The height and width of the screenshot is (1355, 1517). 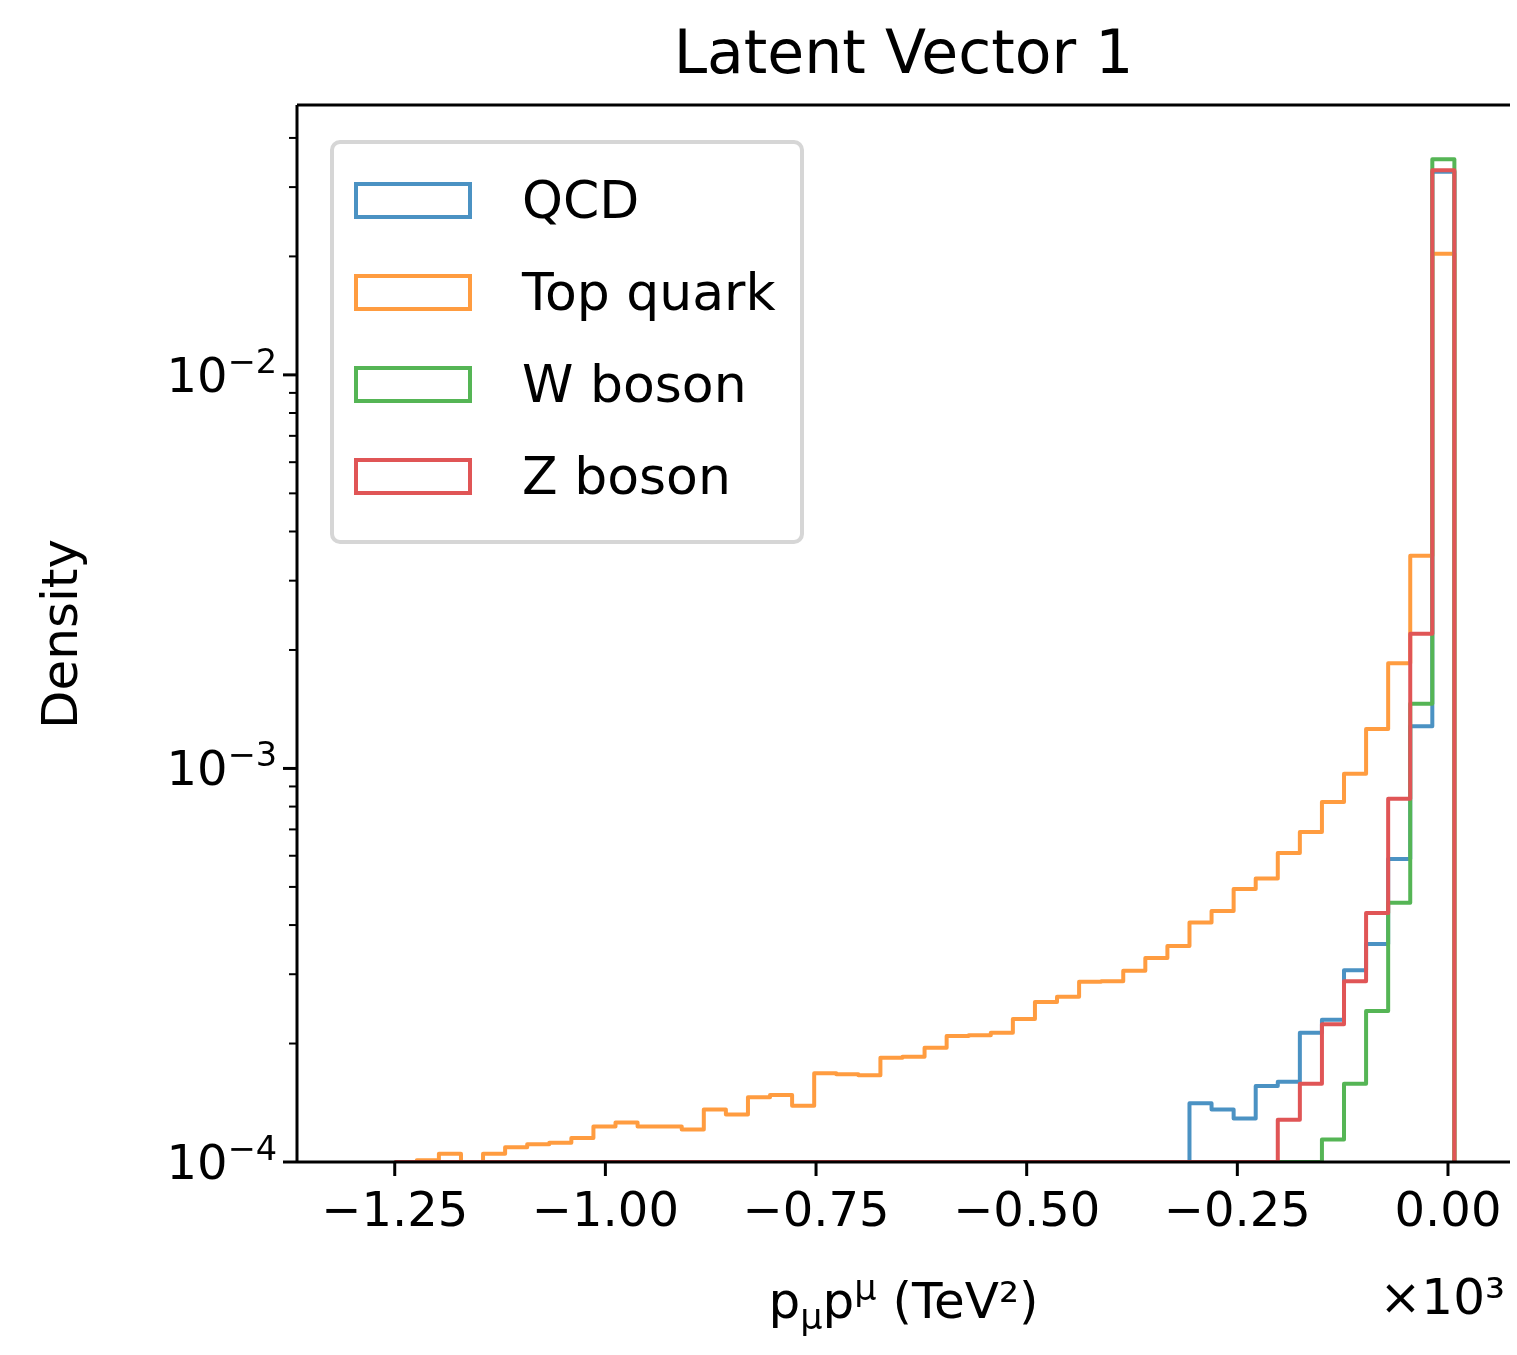 I want to click on x-tick-label: −0.75, so click(x=816, y=1209).